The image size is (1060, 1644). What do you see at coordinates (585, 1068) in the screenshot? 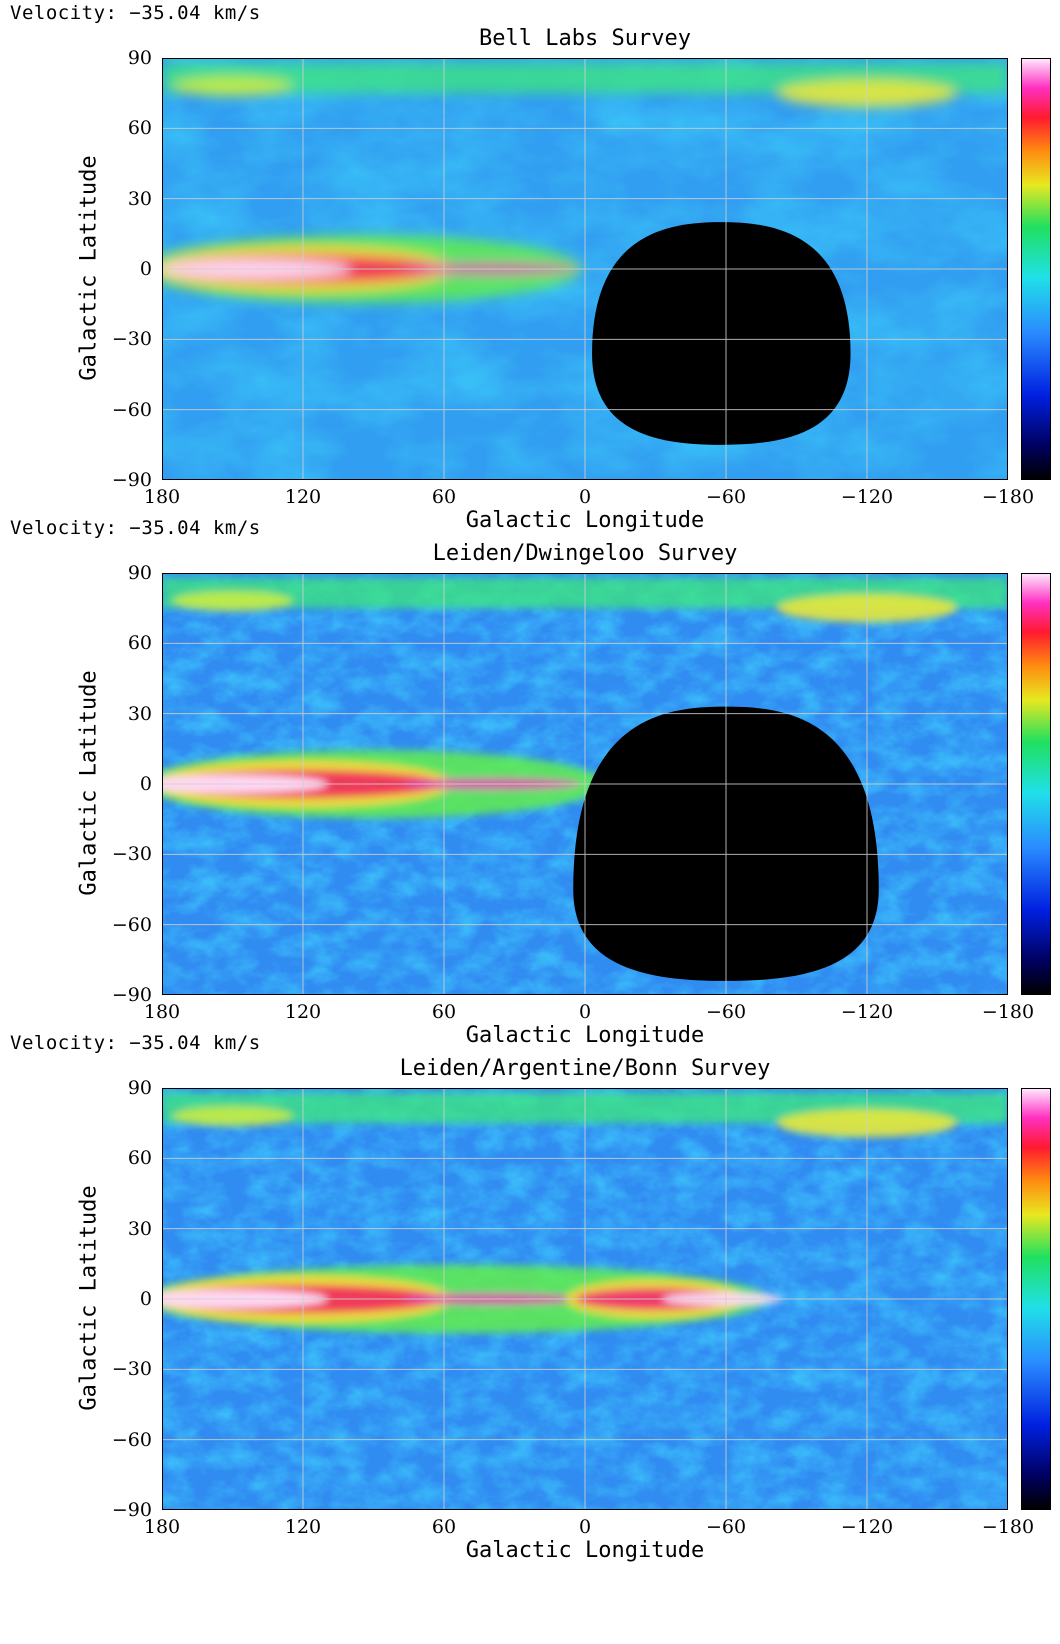
I see `chart-title: Leiden/Argentine/Bonn Survey` at bounding box center [585, 1068].